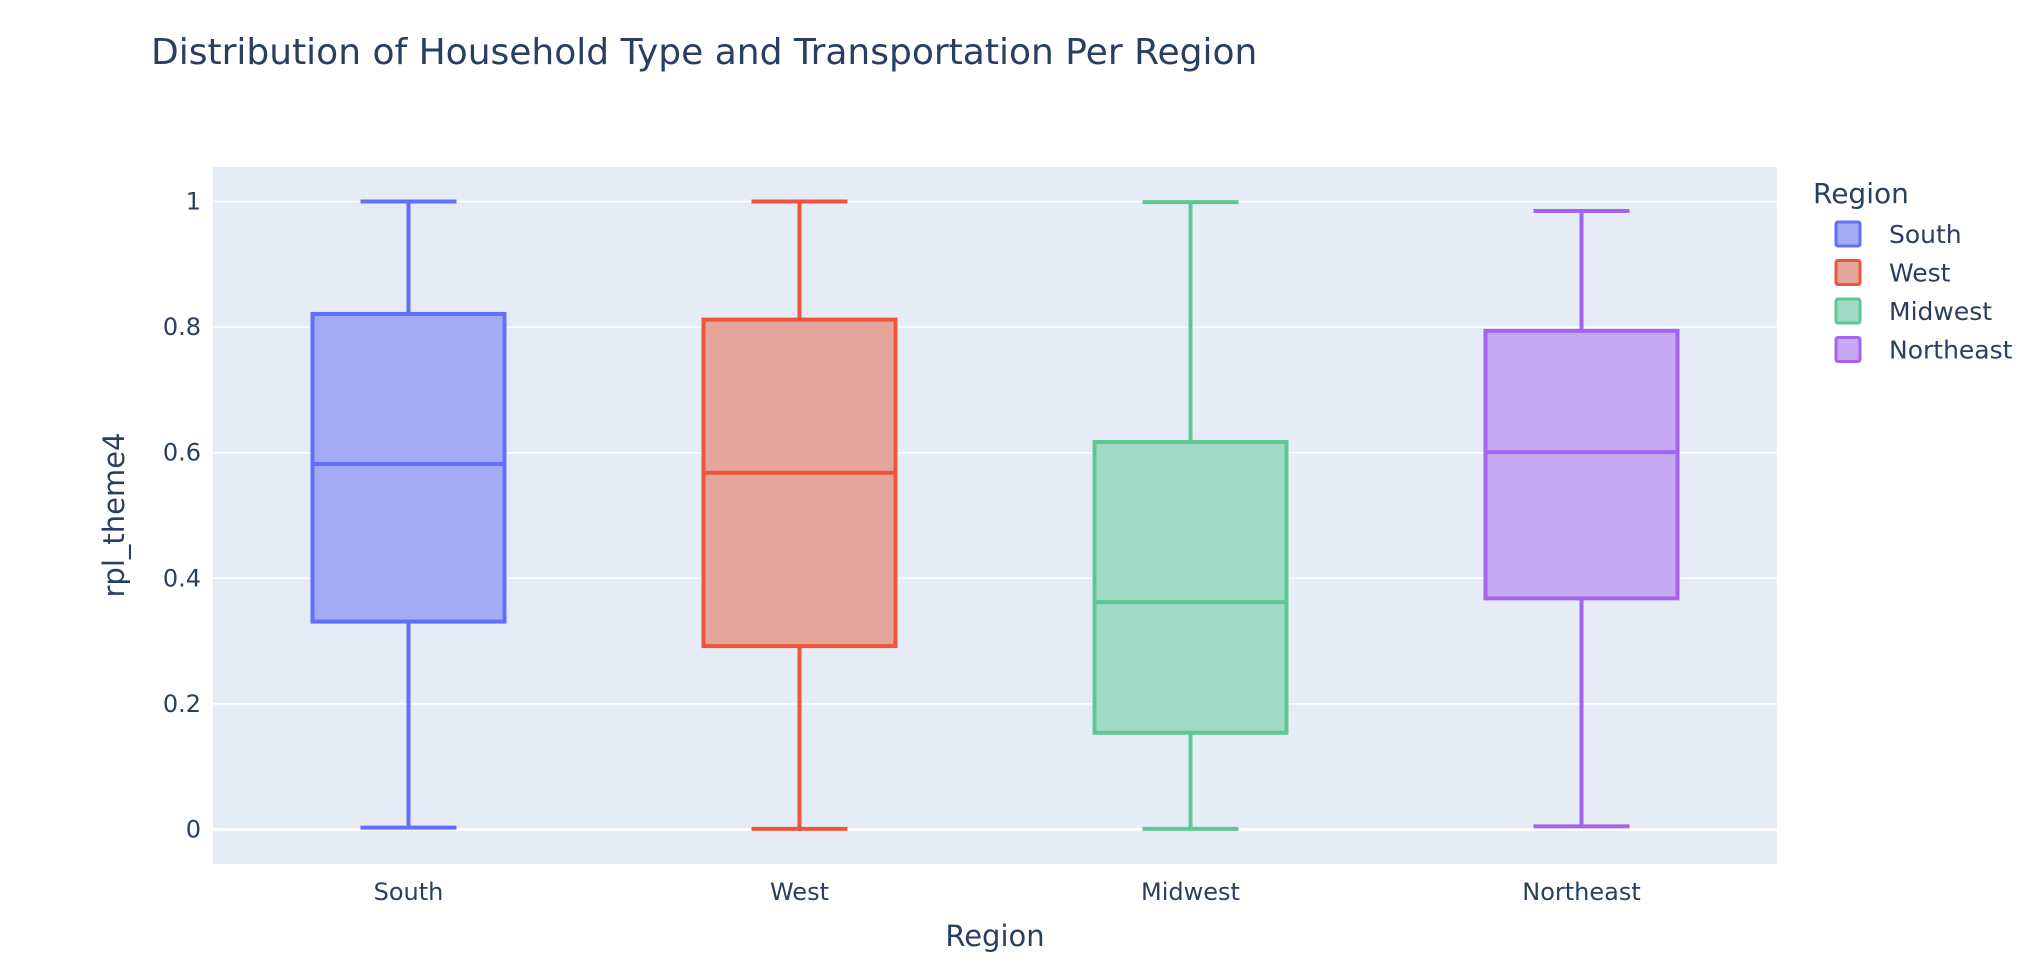 This screenshot has width=2030, height=976. What do you see at coordinates (1581, 892) in the screenshot?
I see `x-tick-label-northeast: Northeast` at bounding box center [1581, 892].